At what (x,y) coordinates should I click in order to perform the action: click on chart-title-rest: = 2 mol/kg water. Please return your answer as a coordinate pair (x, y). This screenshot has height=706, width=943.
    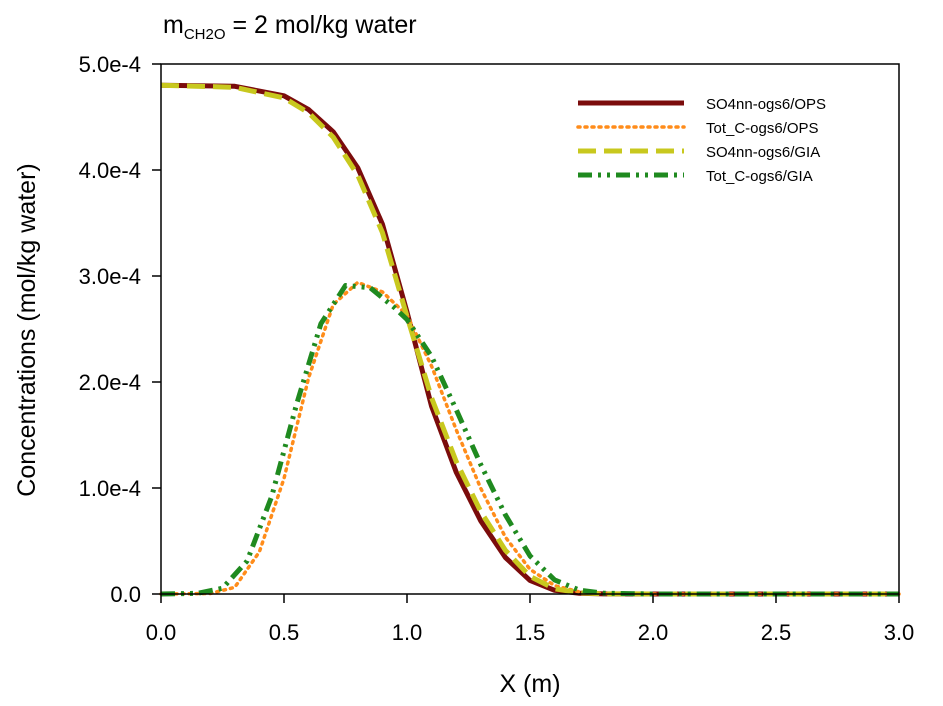
    Looking at the image, I should click on (321, 25).